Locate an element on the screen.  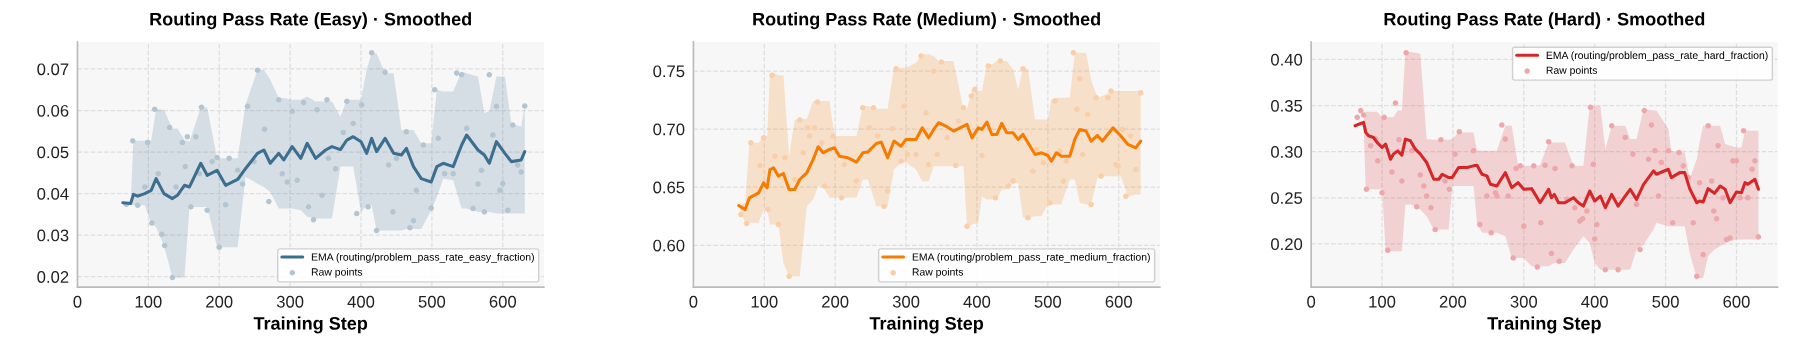
y-tick-label: 0.04 is located at coordinates (53, 194).